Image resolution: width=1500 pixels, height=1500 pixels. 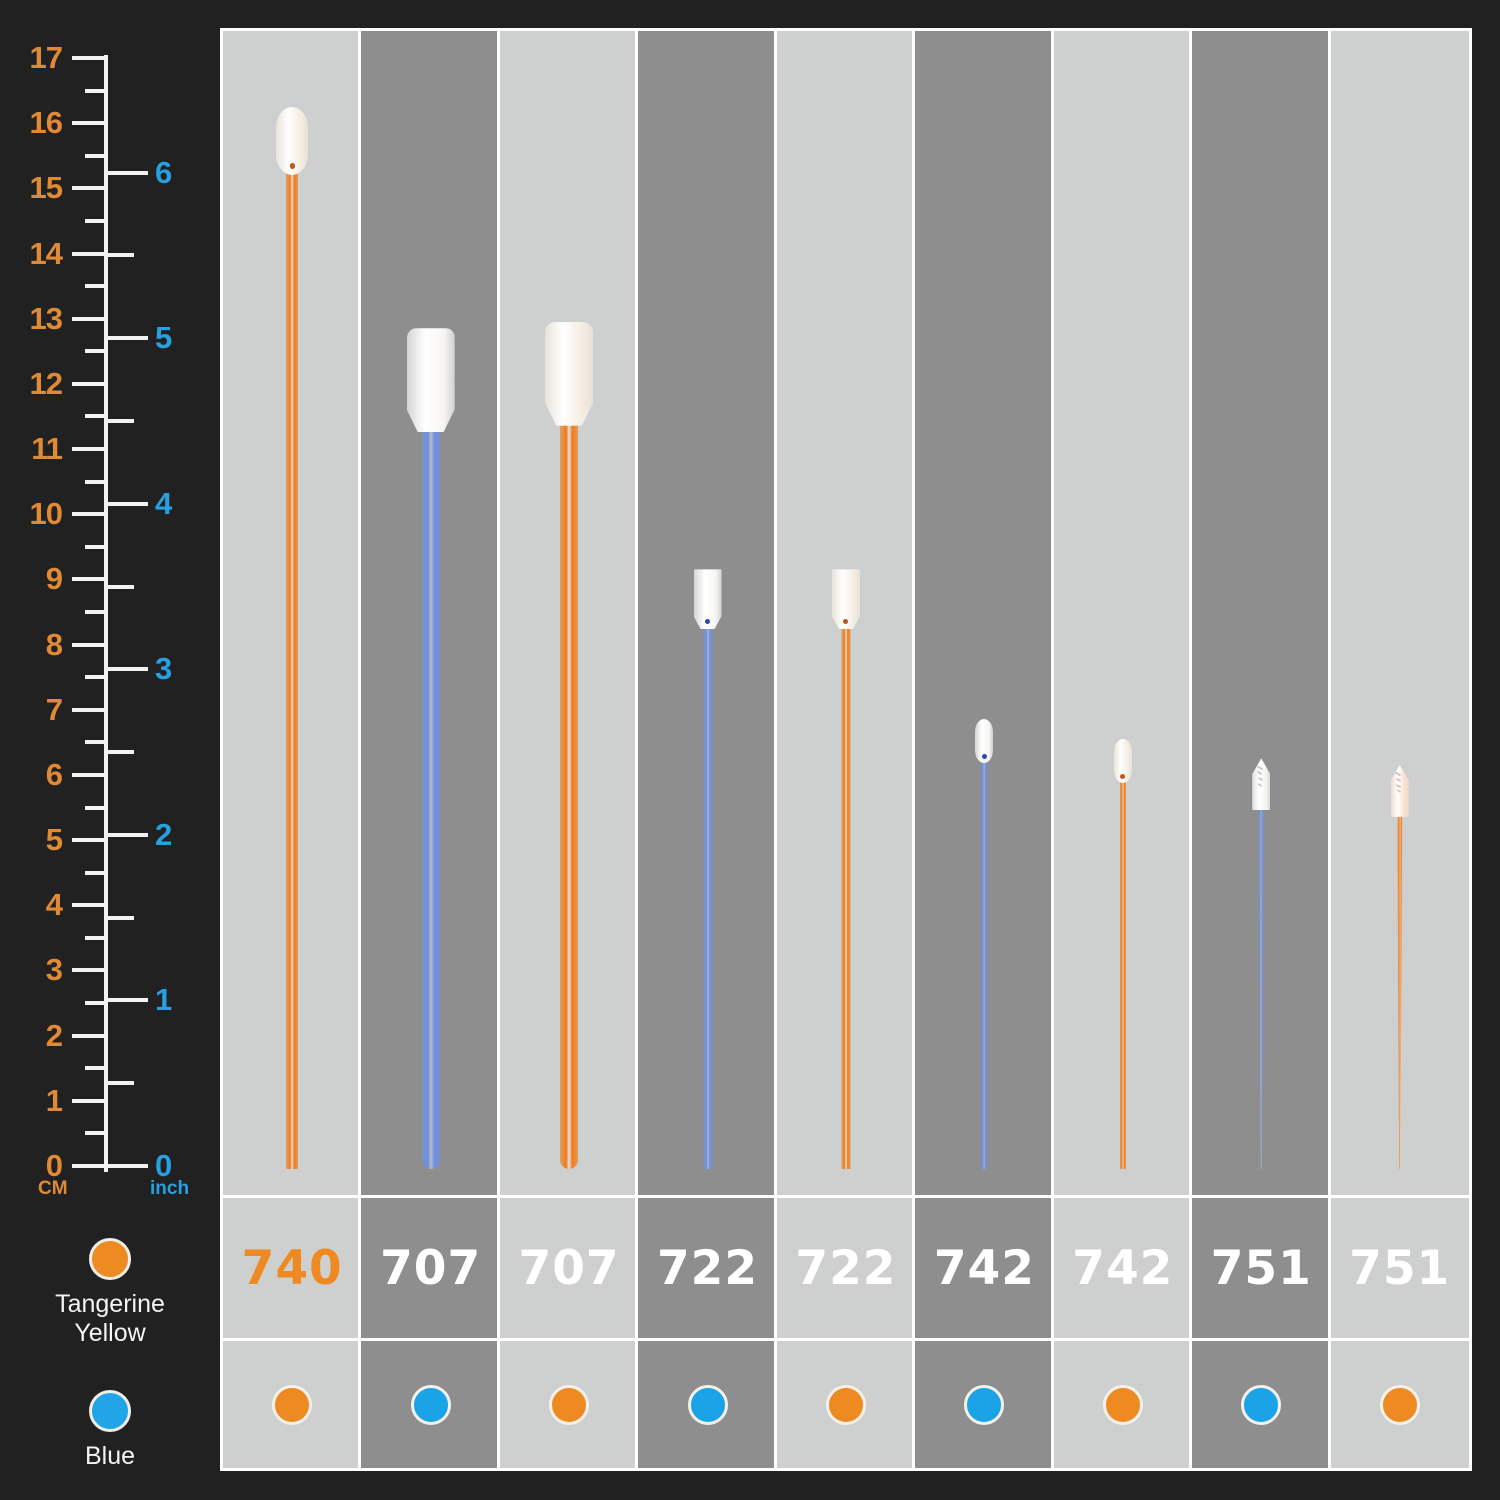 I want to click on model-number-751: 751, so click(x=1261, y=1268).